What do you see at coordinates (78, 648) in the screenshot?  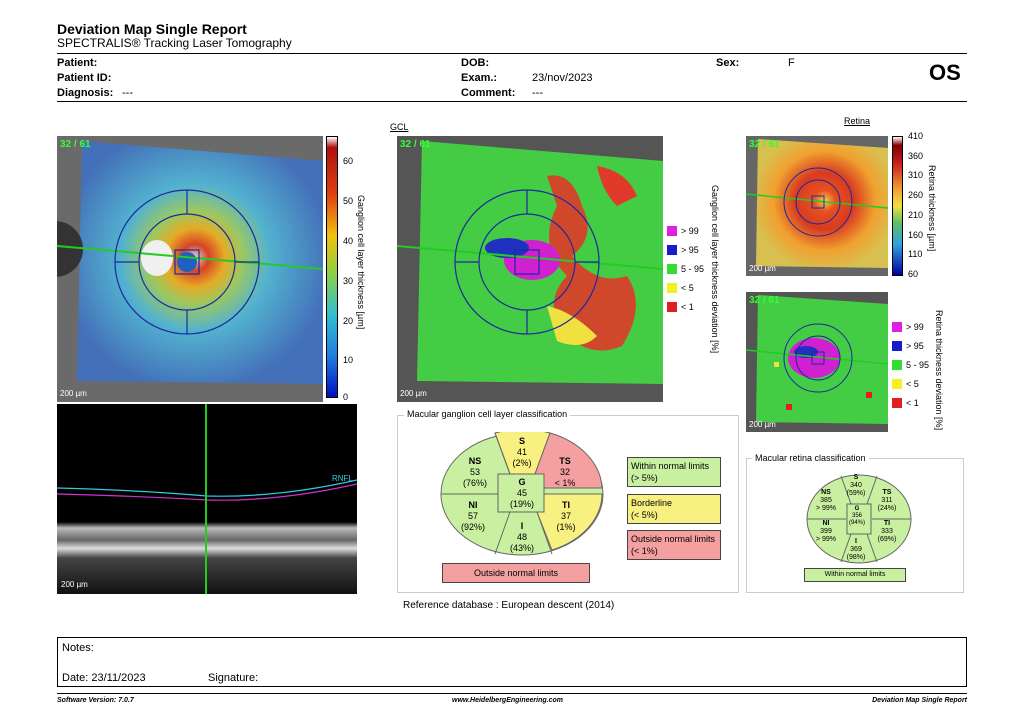 I see `notes-label: Notes:` at bounding box center [78, 648].